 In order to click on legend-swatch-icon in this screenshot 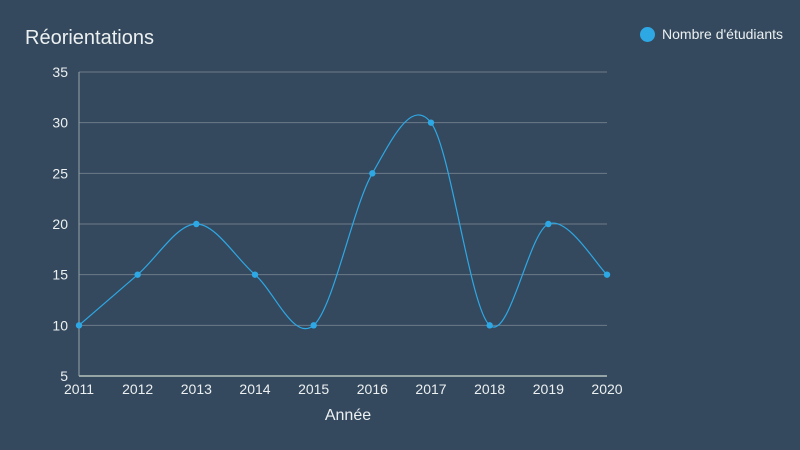, I will do `click(648, 34)`.